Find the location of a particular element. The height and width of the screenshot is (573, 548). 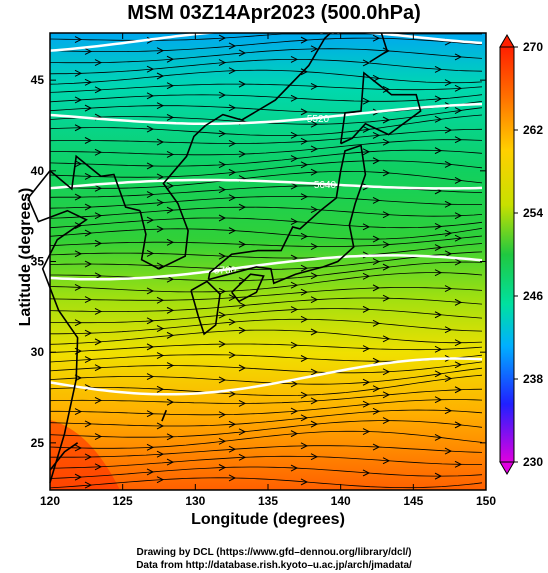

contour-label: 5400 is located at coordinates (330, 31).